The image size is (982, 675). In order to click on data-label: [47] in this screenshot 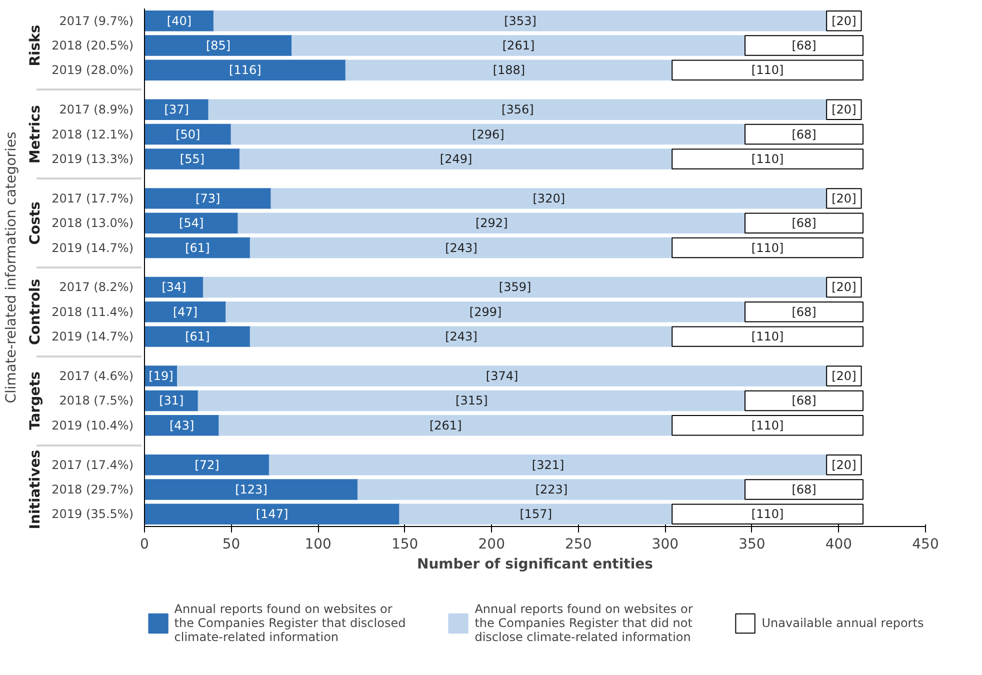, I will do `click(185, 311)`.